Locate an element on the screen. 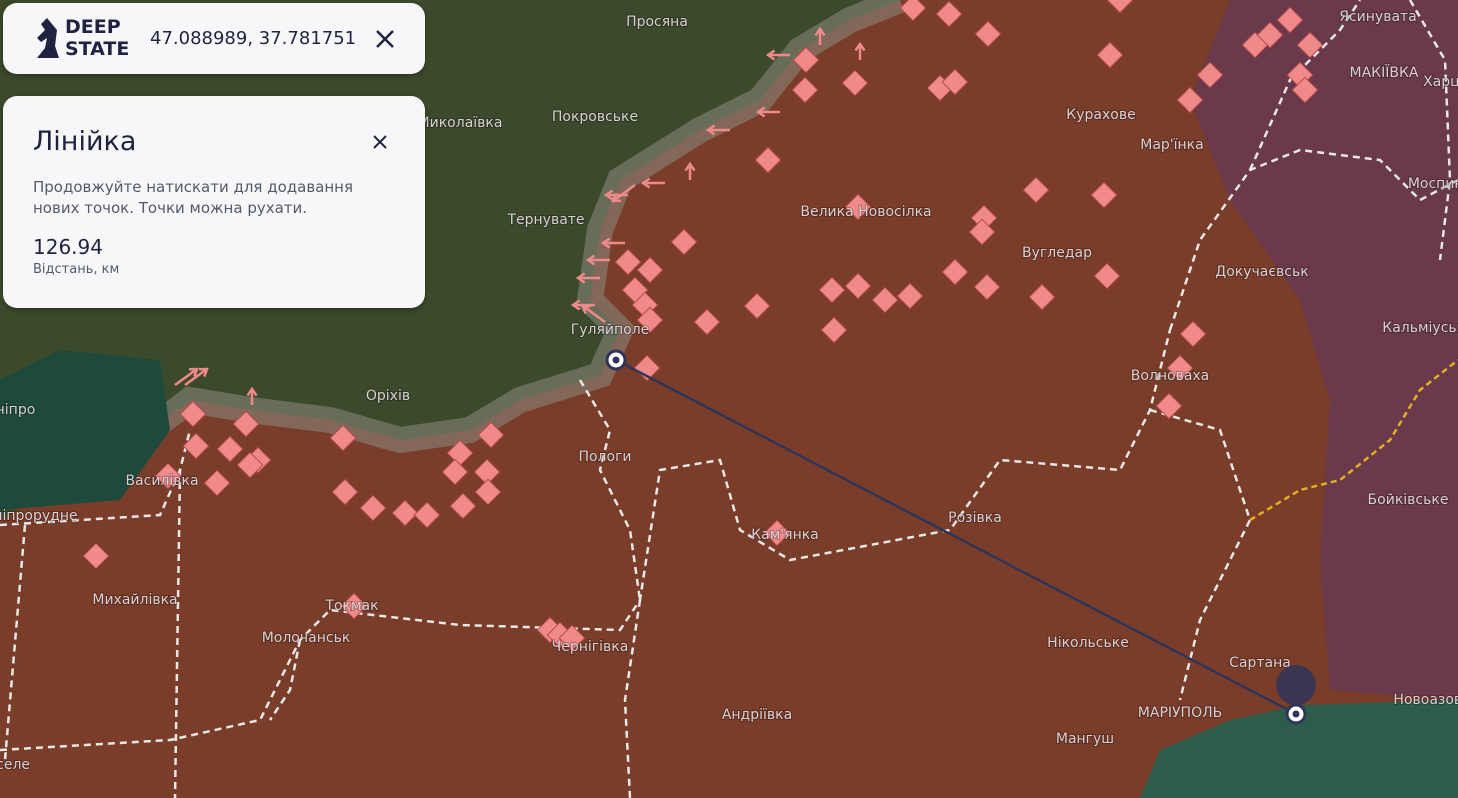  header-panel: DEEP STATE 47.088989, 37.781751 is located at coordinates (214, 38).